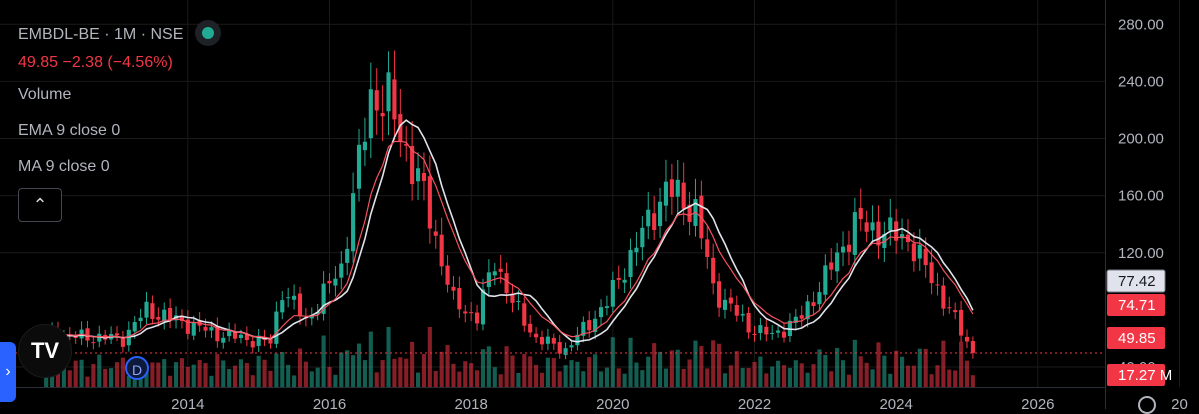  What do you see at coordinates (40, 205) in the screenshot?
I see `collapse-legend-button: ⌃` at bounding box center [40, 205].